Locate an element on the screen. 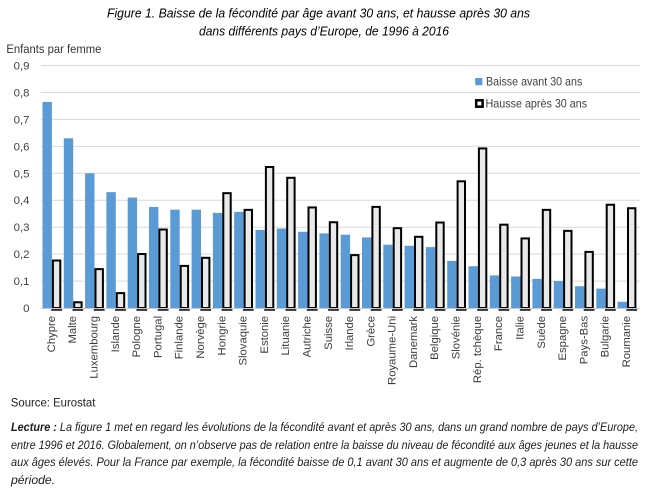 The width and height of the screenshot is (650, 497). svg-text: Suède is located at coordinates (542, 332).